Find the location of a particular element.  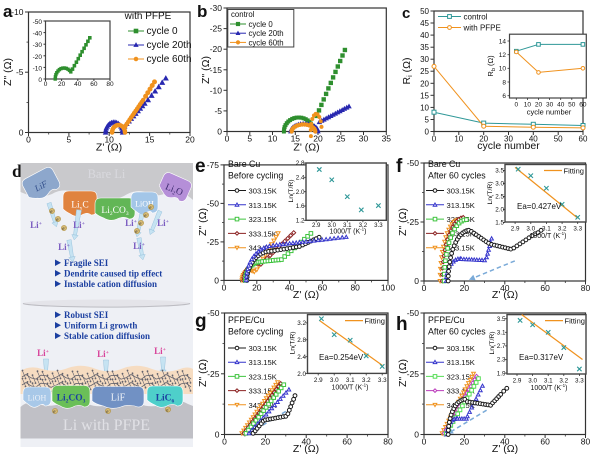

svg-text: -40 is located at coordinates (38, 34).